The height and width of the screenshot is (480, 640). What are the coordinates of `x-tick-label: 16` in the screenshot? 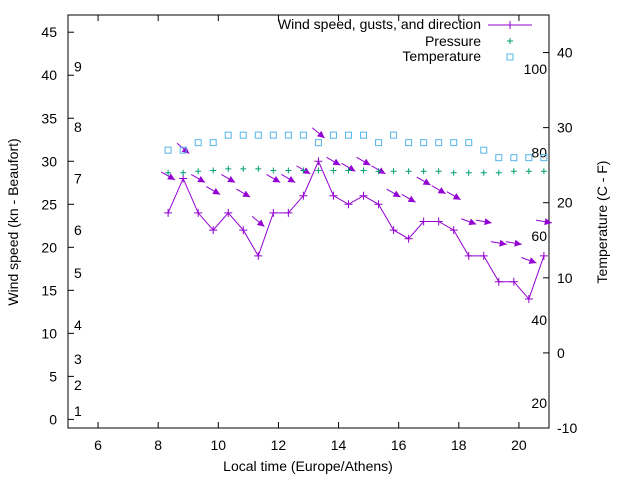 It's located at (399, 445).